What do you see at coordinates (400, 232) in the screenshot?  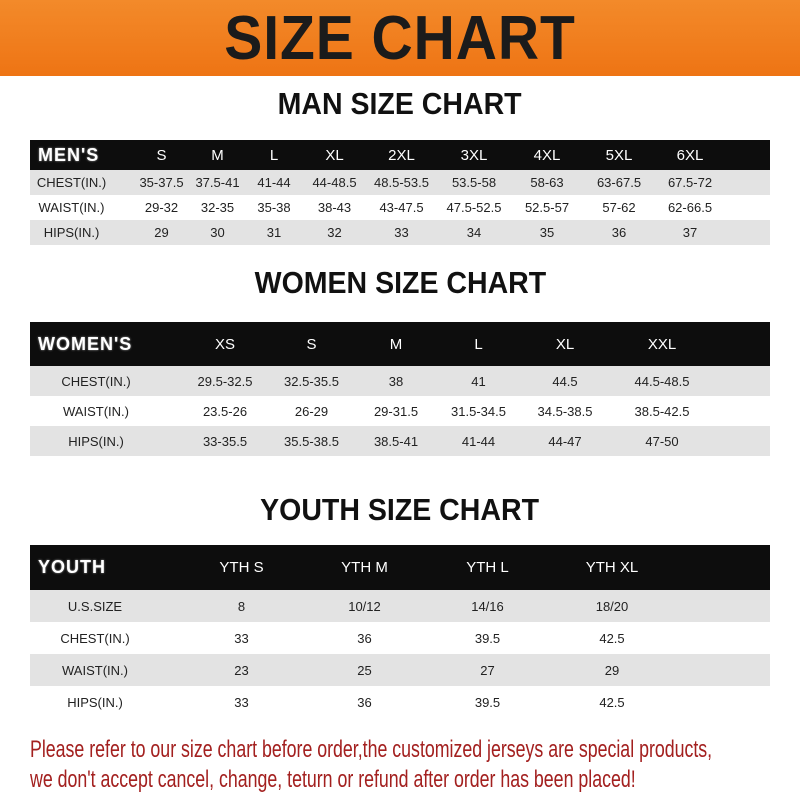 I see `table-row: HIPS(IN.) 29 30 31 32 33 34 35 36 37` at bounding box center [400, 232].